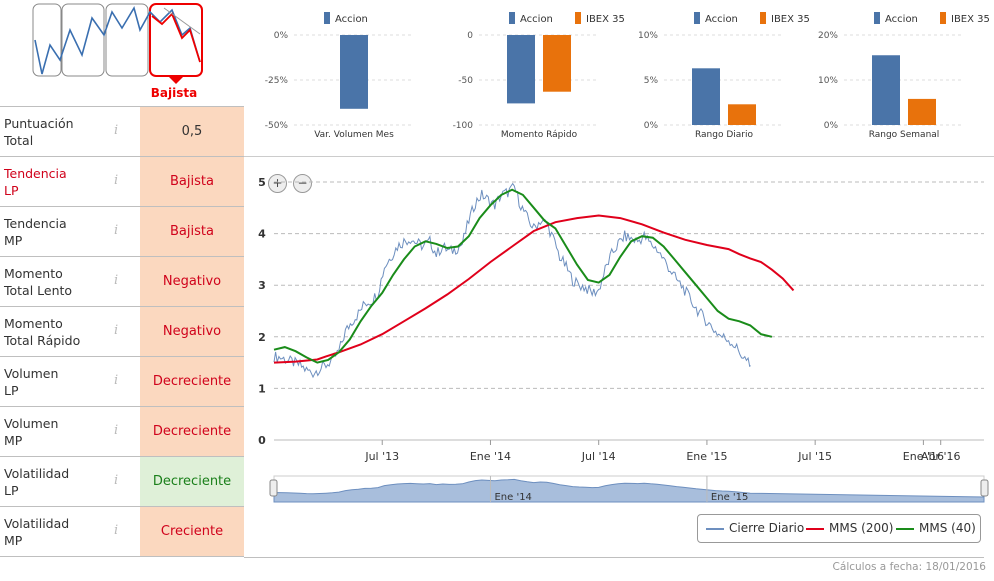  What do you see at coordinates (273, 488) in the screenshot?
I see `navigator-left-handle` at bounding box center [273, 488].